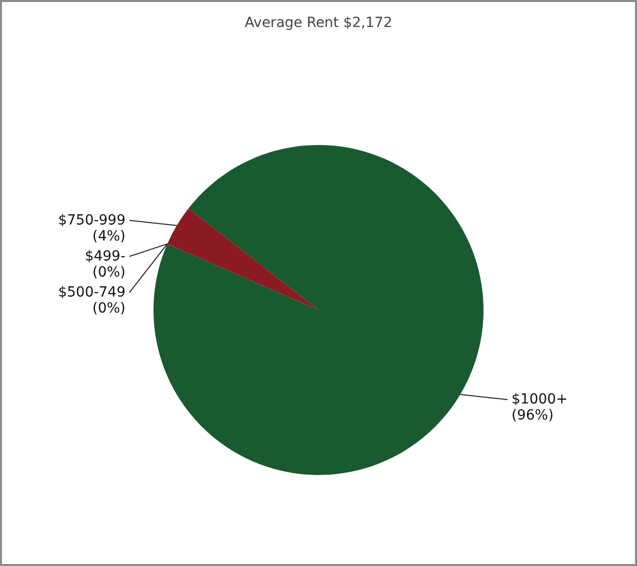 The width and height of the screenshot is (637, 566). I want to click on data-label: (4%), so click(109, 236).